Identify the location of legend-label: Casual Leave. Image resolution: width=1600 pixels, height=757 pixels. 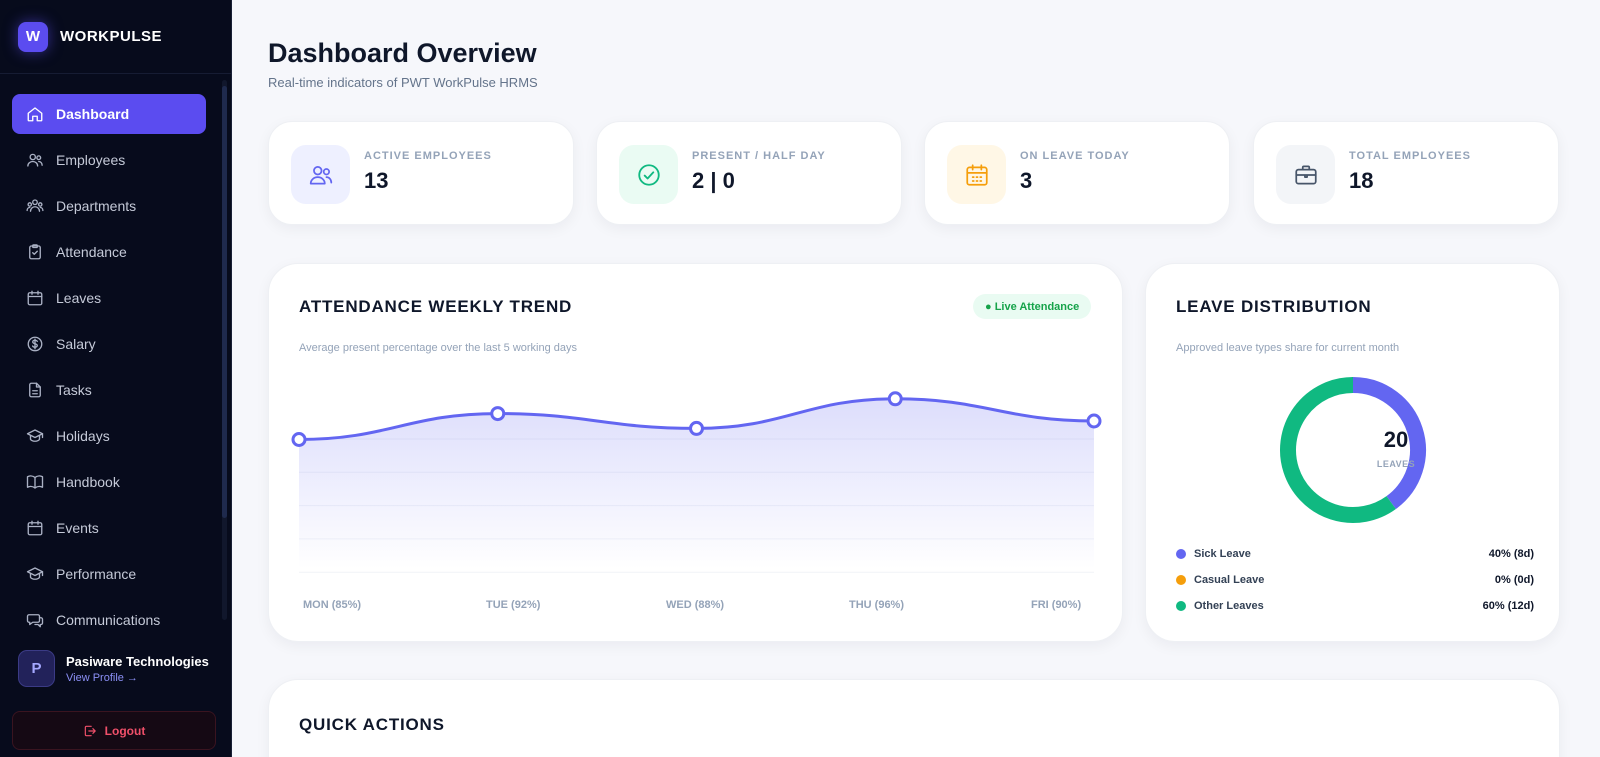
(1229, 580).